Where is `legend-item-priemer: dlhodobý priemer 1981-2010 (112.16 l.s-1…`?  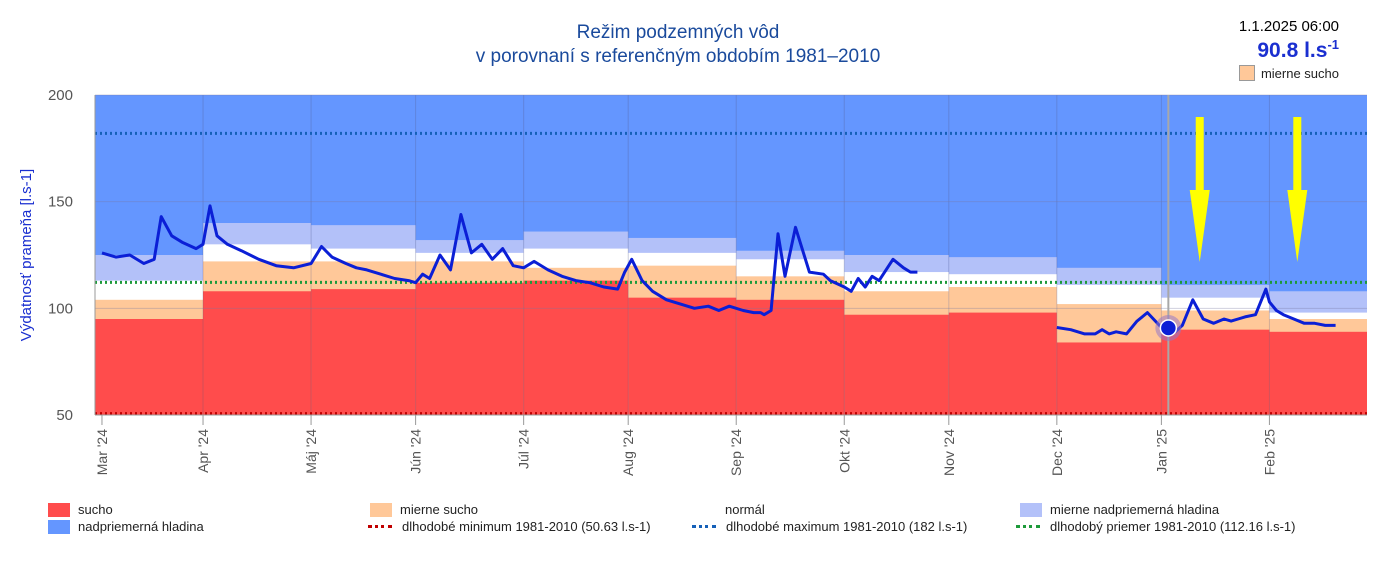
legend-item-priemer: dlhodobý priemer 1981-2010 (112.16 l.s-1… is located at coordinates (1155, 526).